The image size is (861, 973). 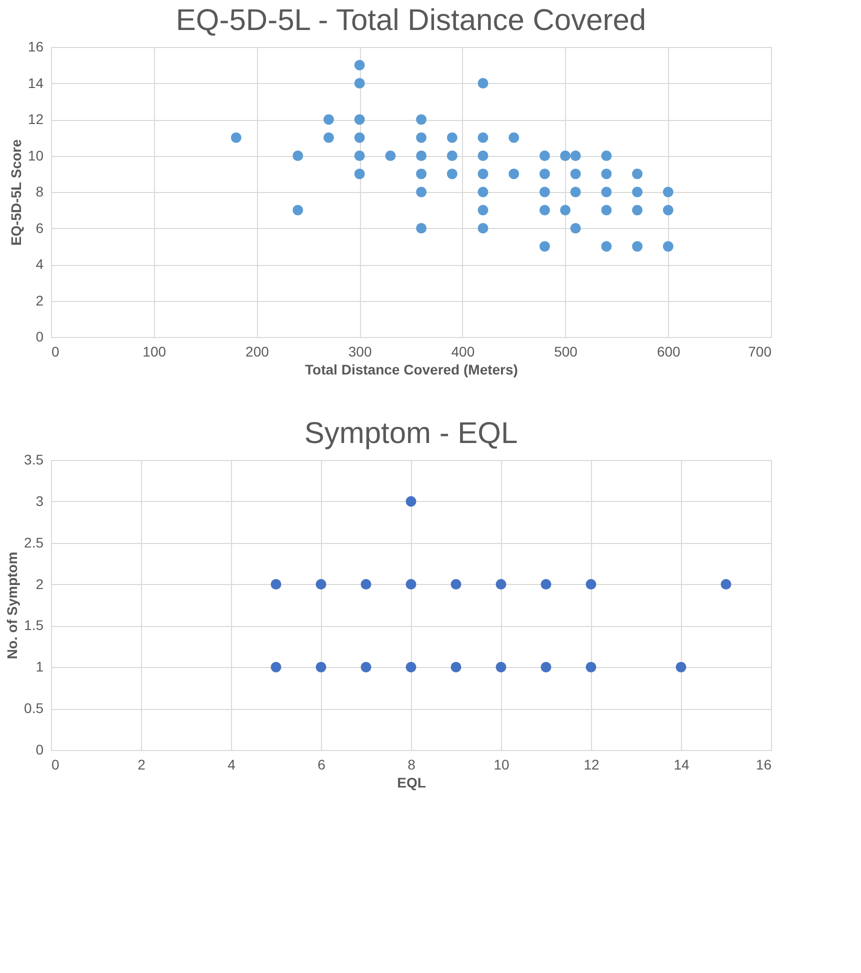 What do you see at coordinates (502, 764) in the screenshot?
I see `x-tick-label: 10` at bounding box center [502, 764].